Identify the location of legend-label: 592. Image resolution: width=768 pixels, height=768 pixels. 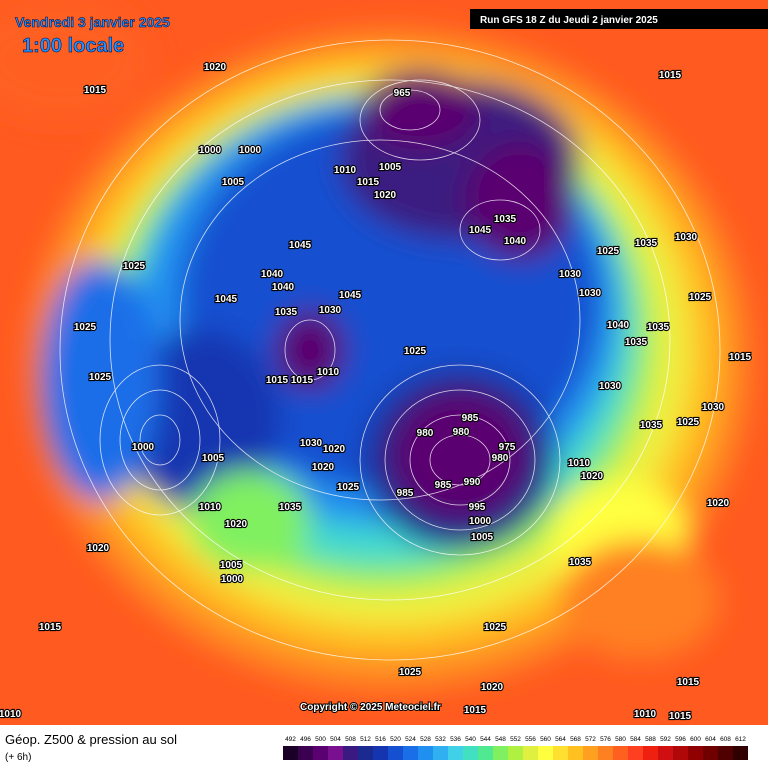
(665, 739).